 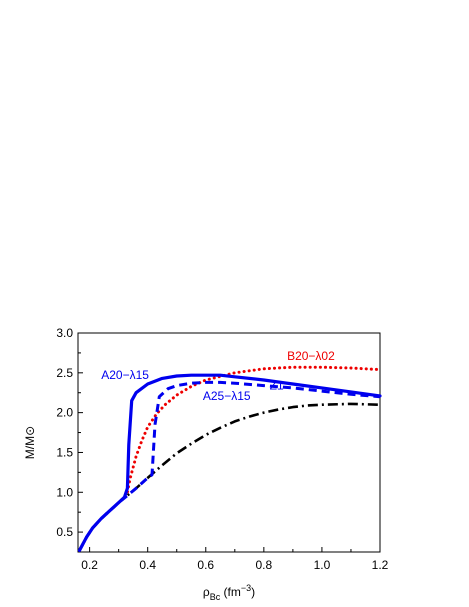 What do you see at coordinates (215, 597) in the screenshot?
I see `x-axis-title-subscript: Bc` at bounding box center [215, 597].